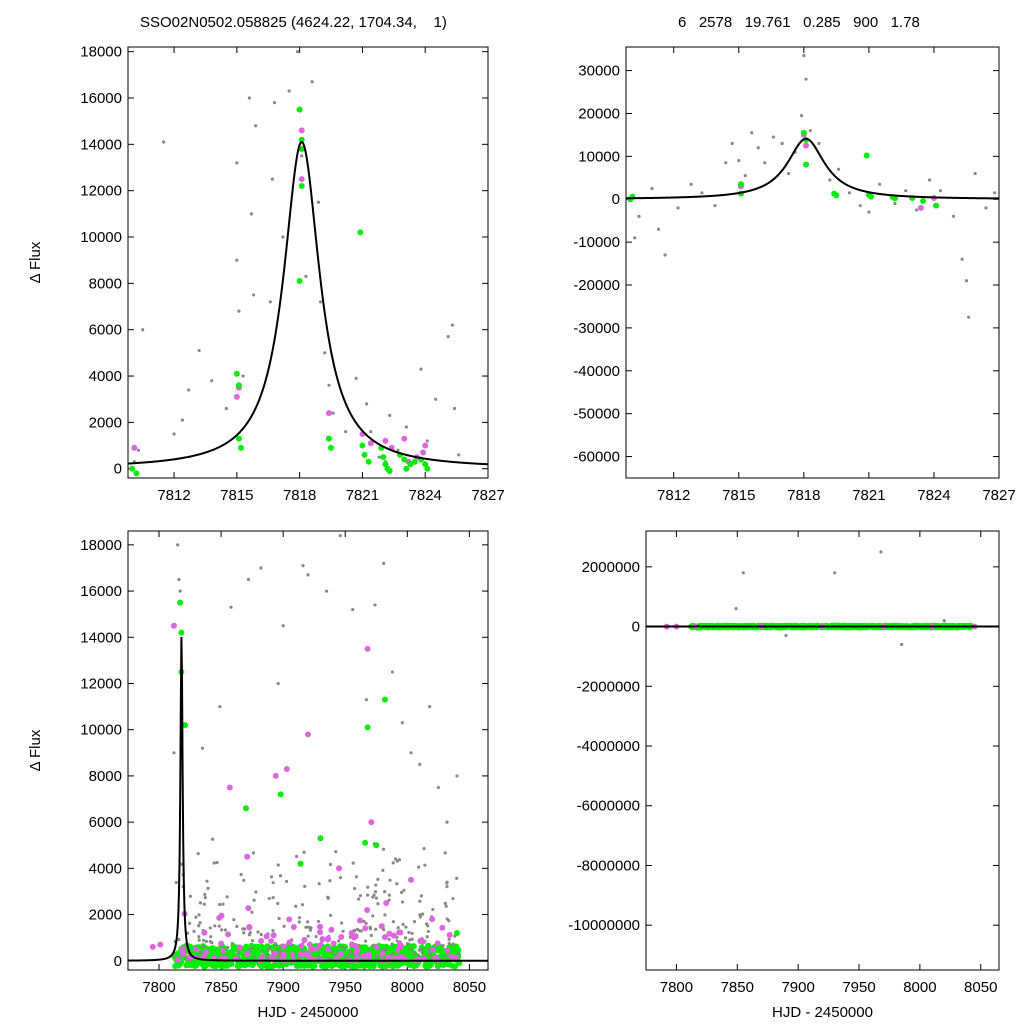 The height and width of the screenshot is (1024, 1024). I want to click on x-tick-label: 7812, so click(673, 495).